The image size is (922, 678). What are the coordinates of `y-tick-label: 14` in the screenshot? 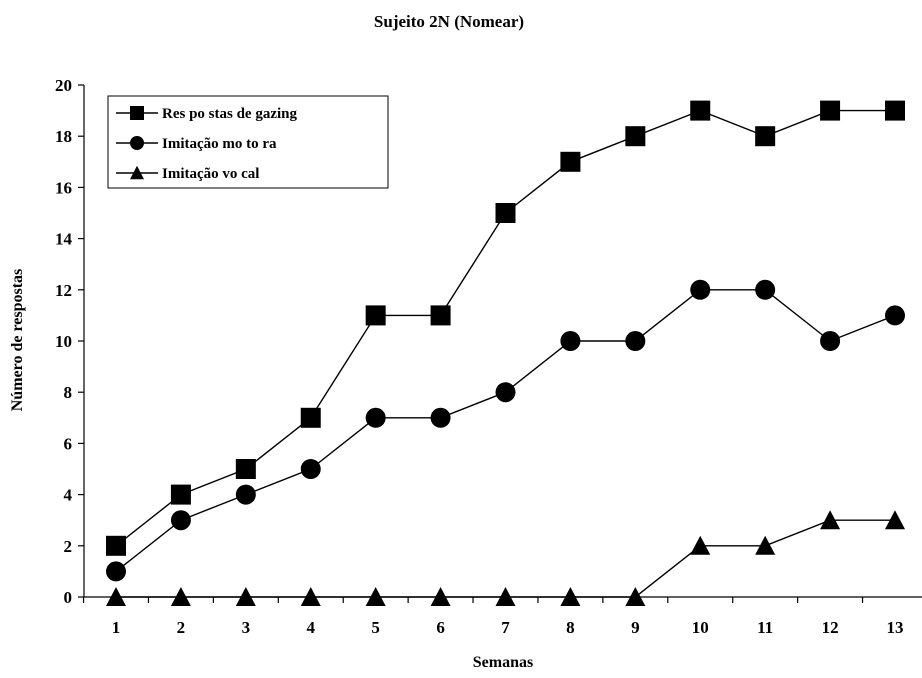 It's located at (64, 239).